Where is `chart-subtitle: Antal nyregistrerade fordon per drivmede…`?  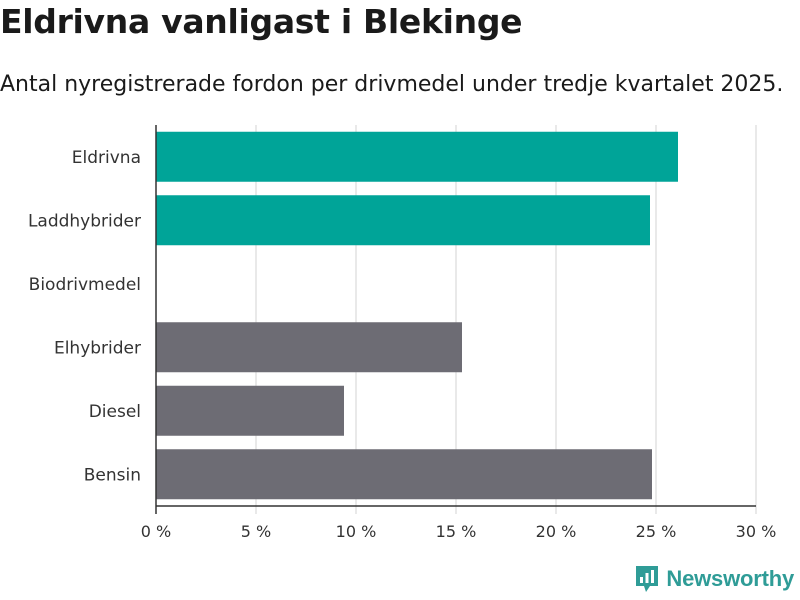
chart-subtitle: Antal nyregistrerade fordon per drivmede… is located at coordinates (392, 84).